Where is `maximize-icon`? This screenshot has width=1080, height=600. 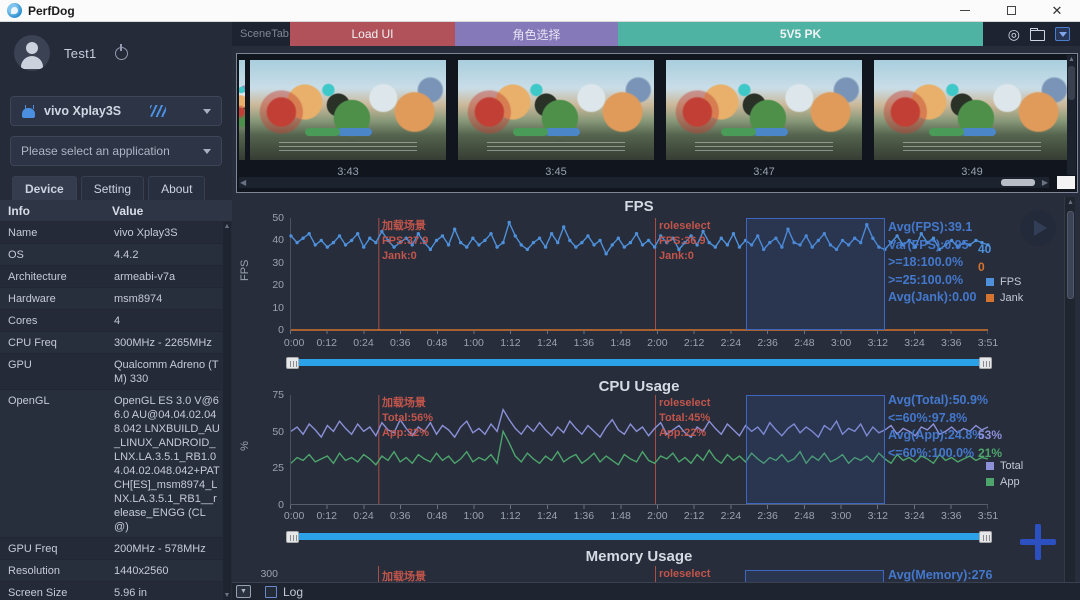 maximize-icon is located at coordinates (1011, 10).